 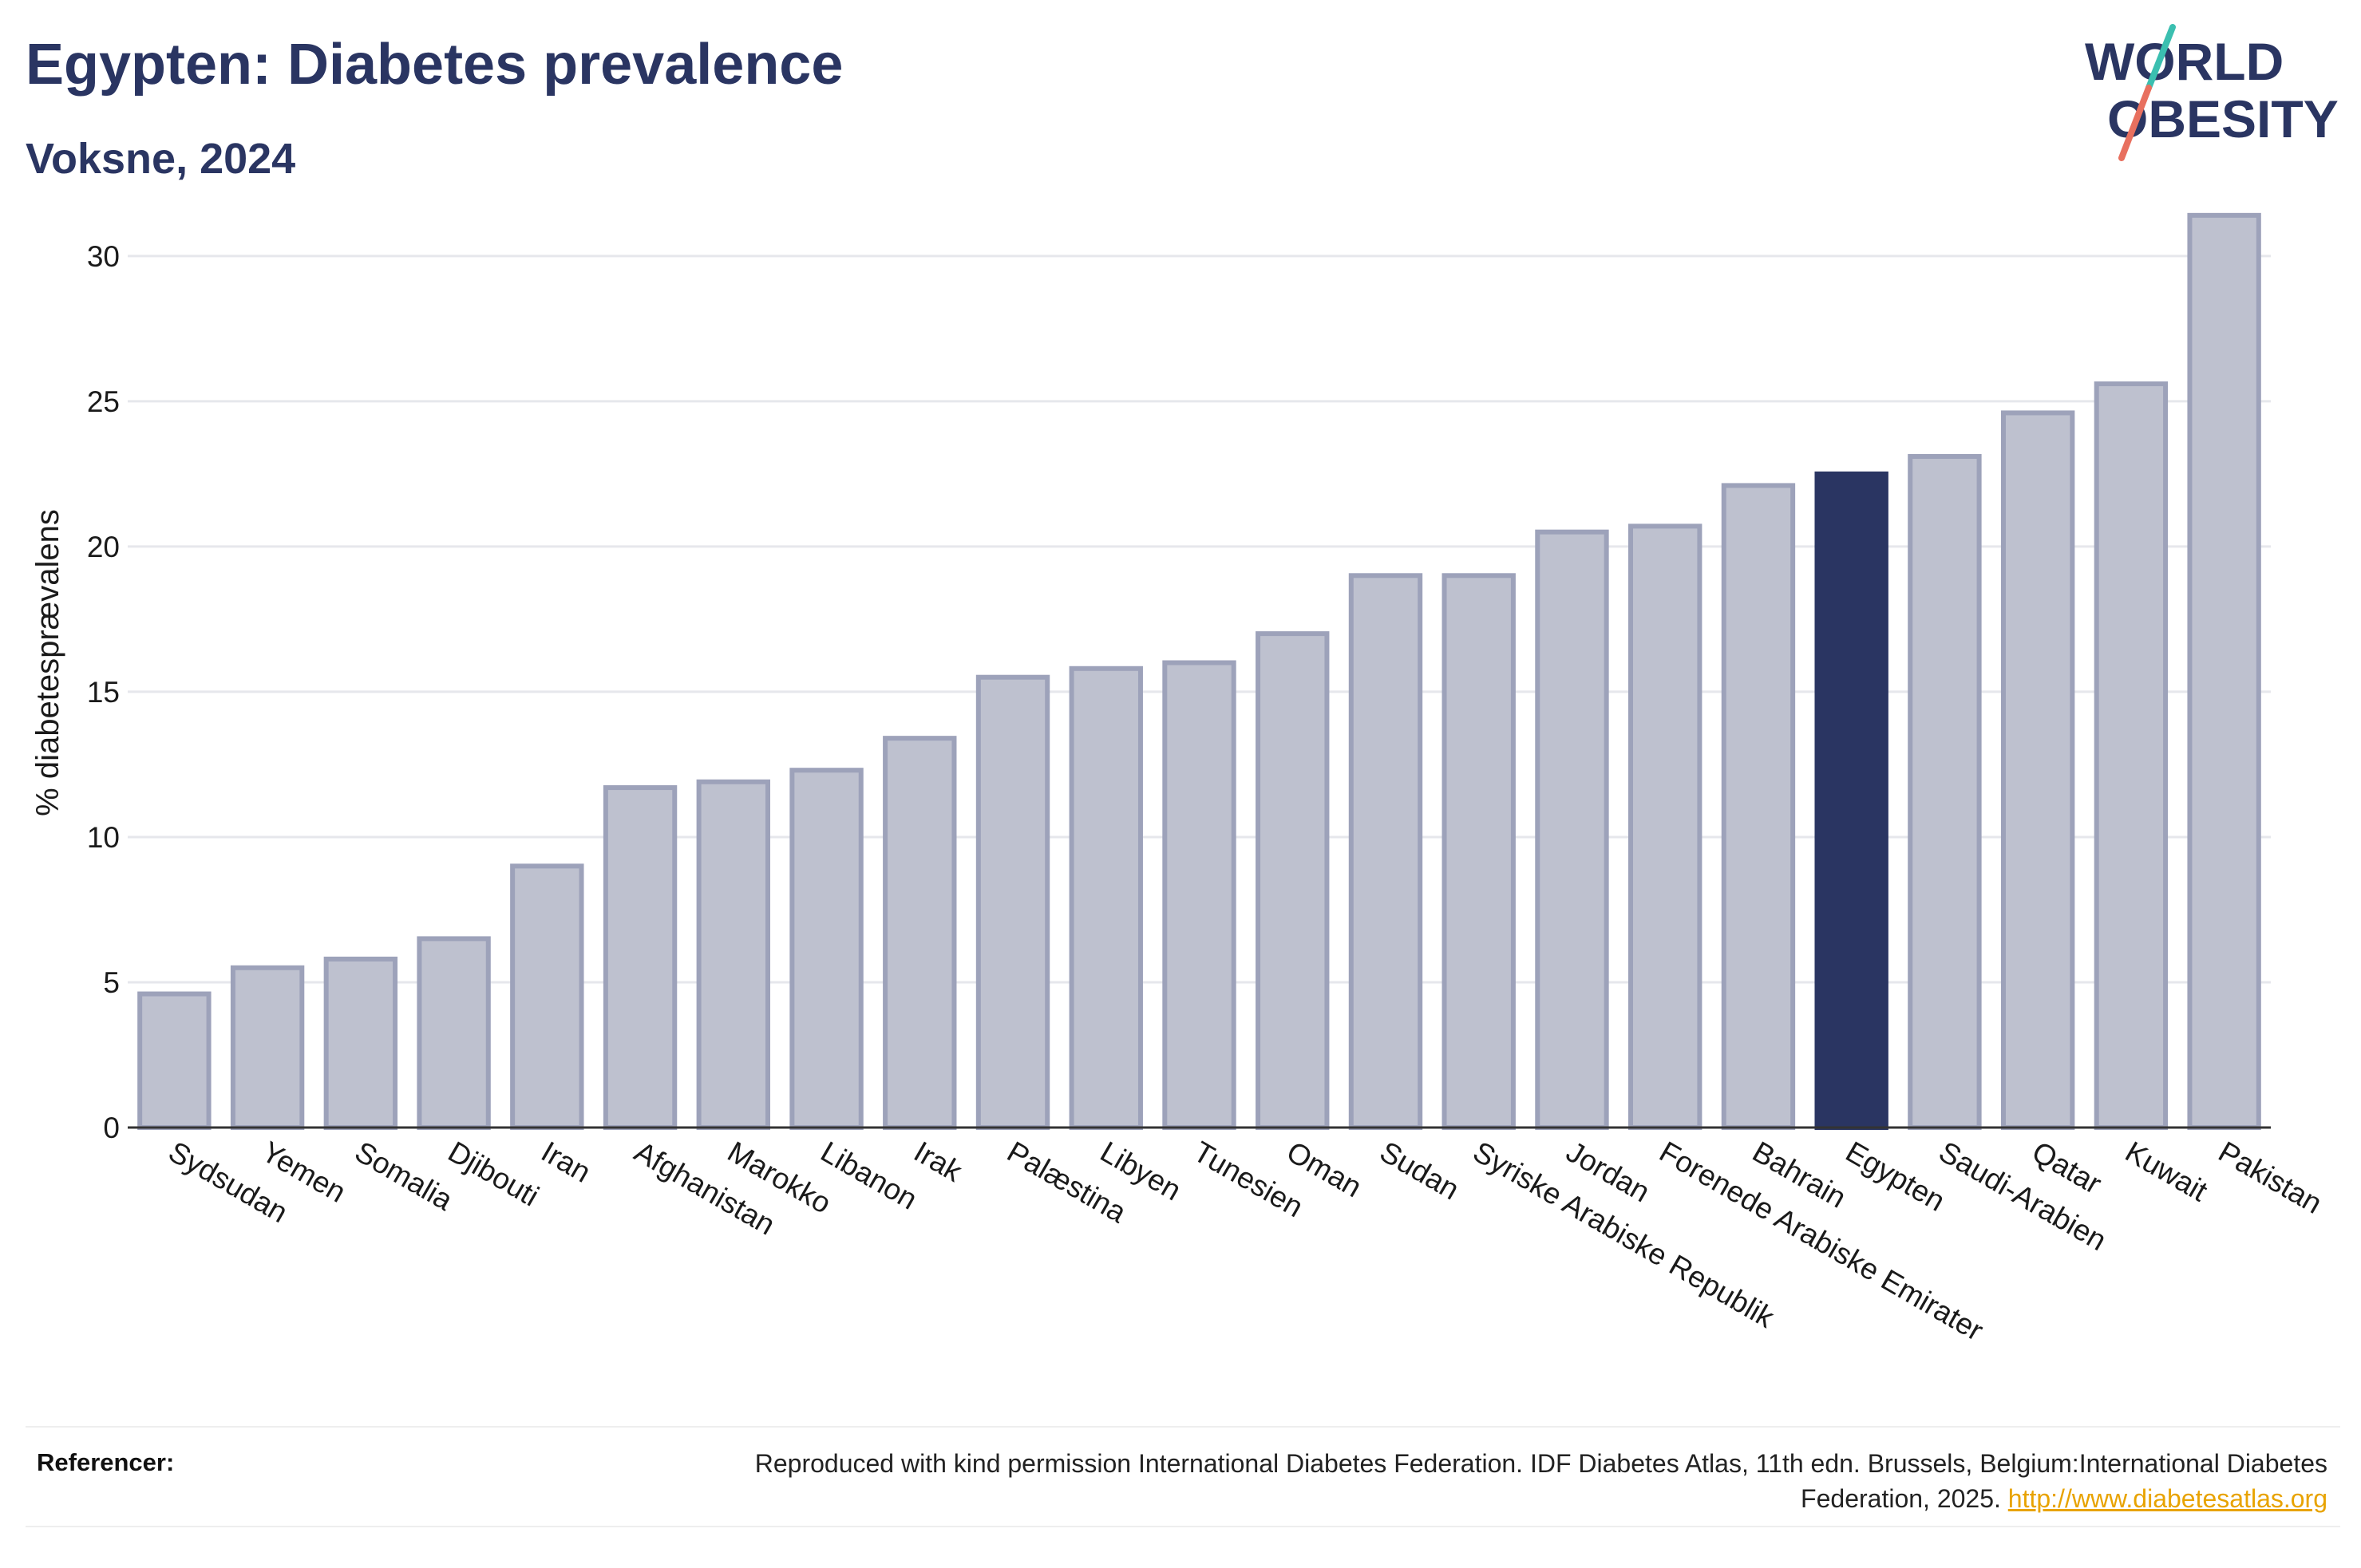 What do you see at coordinates (2037, 770) in the screenshot?
I see `bar-qatar` at bounding box center [2037, 770].